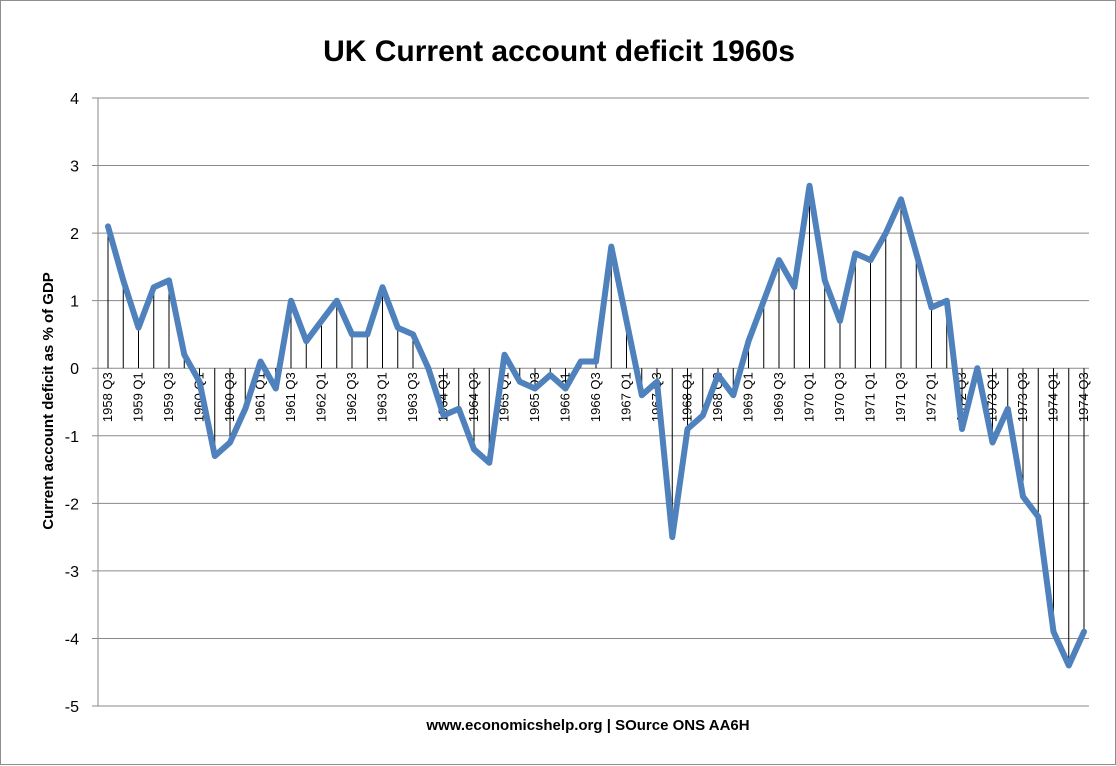  Describe the element at coordinates (1022, 397) in the screenshot. I see `x-tick-label: 1973 Q3` at that location.